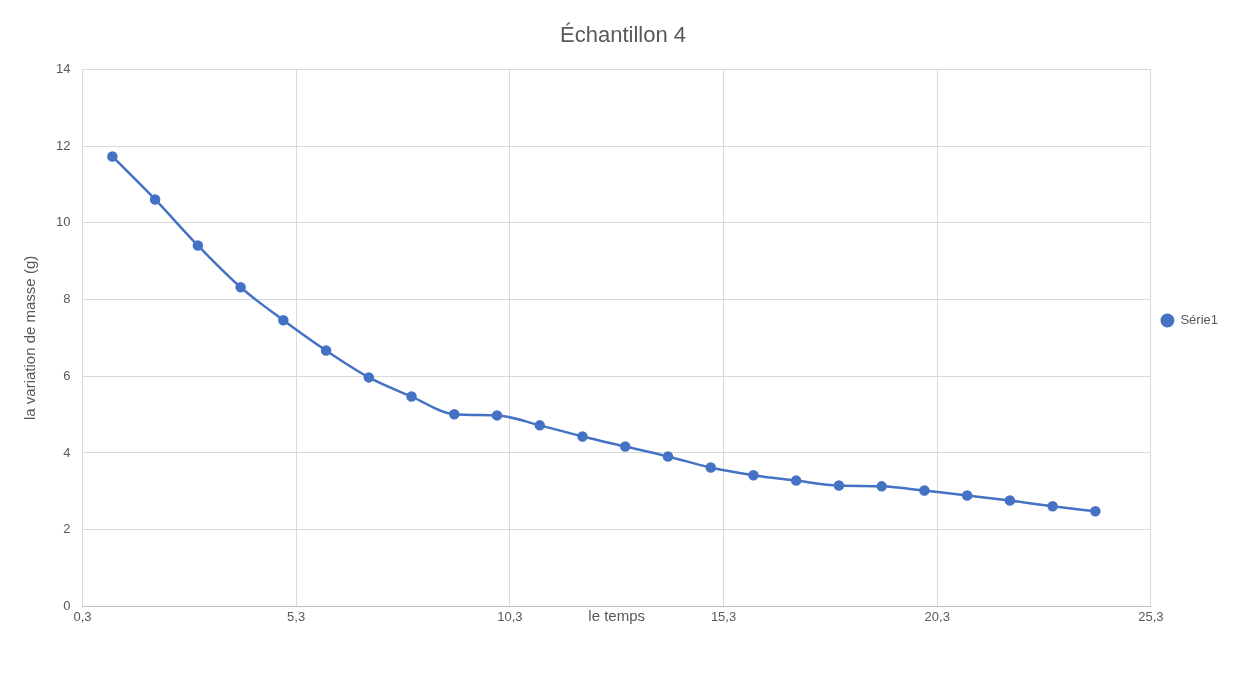  I want to click on y-axis-title: la variation de masse (g), so click(30, 338).